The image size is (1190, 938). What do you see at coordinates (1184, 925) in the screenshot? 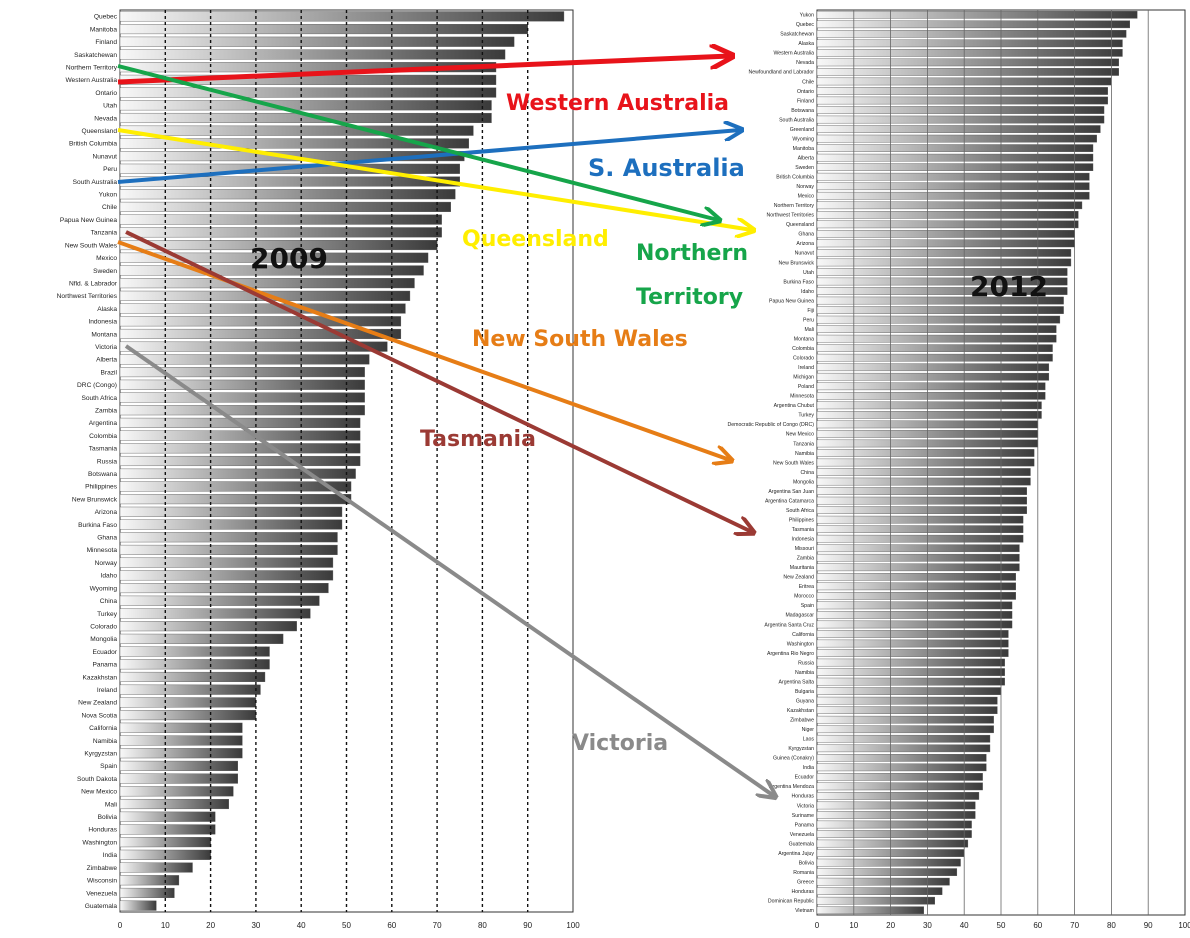
I see `x-tick-c2012-10: 100` at bounding box center [1184, 925].